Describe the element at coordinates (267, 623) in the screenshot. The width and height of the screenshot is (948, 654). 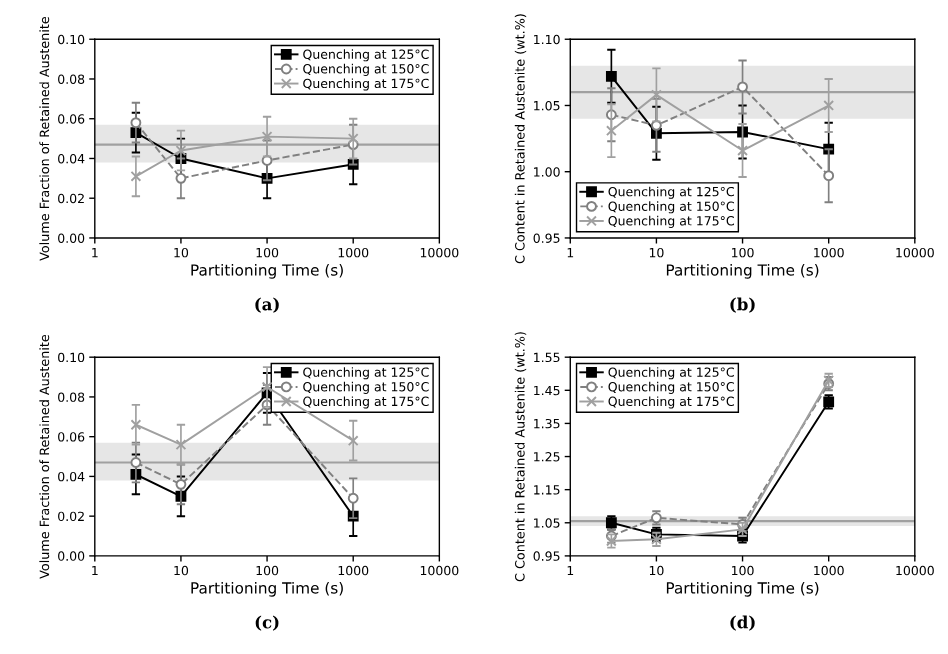
I see `text: (c)` at that location.